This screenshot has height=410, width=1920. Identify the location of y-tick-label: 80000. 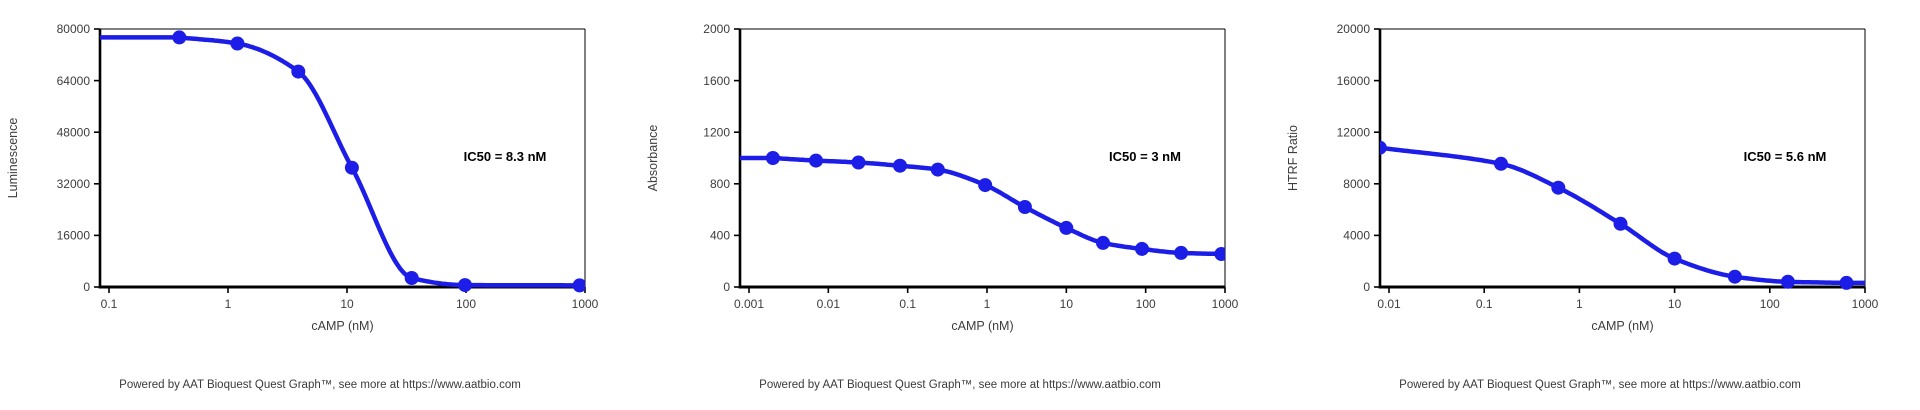
(74, 29).